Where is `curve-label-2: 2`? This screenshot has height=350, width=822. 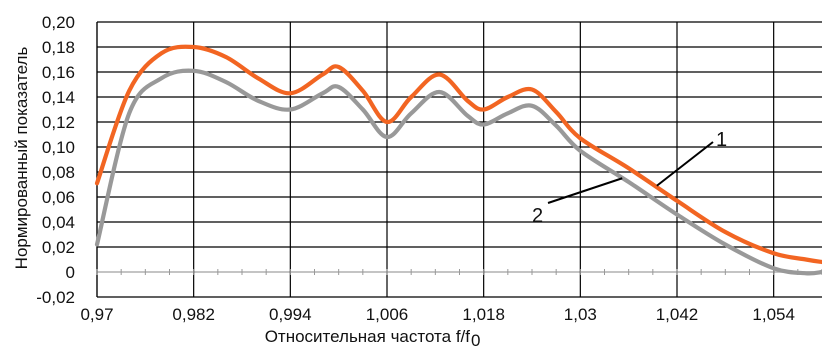 curve-label-2: 2 is located at coordinates (537, 216).